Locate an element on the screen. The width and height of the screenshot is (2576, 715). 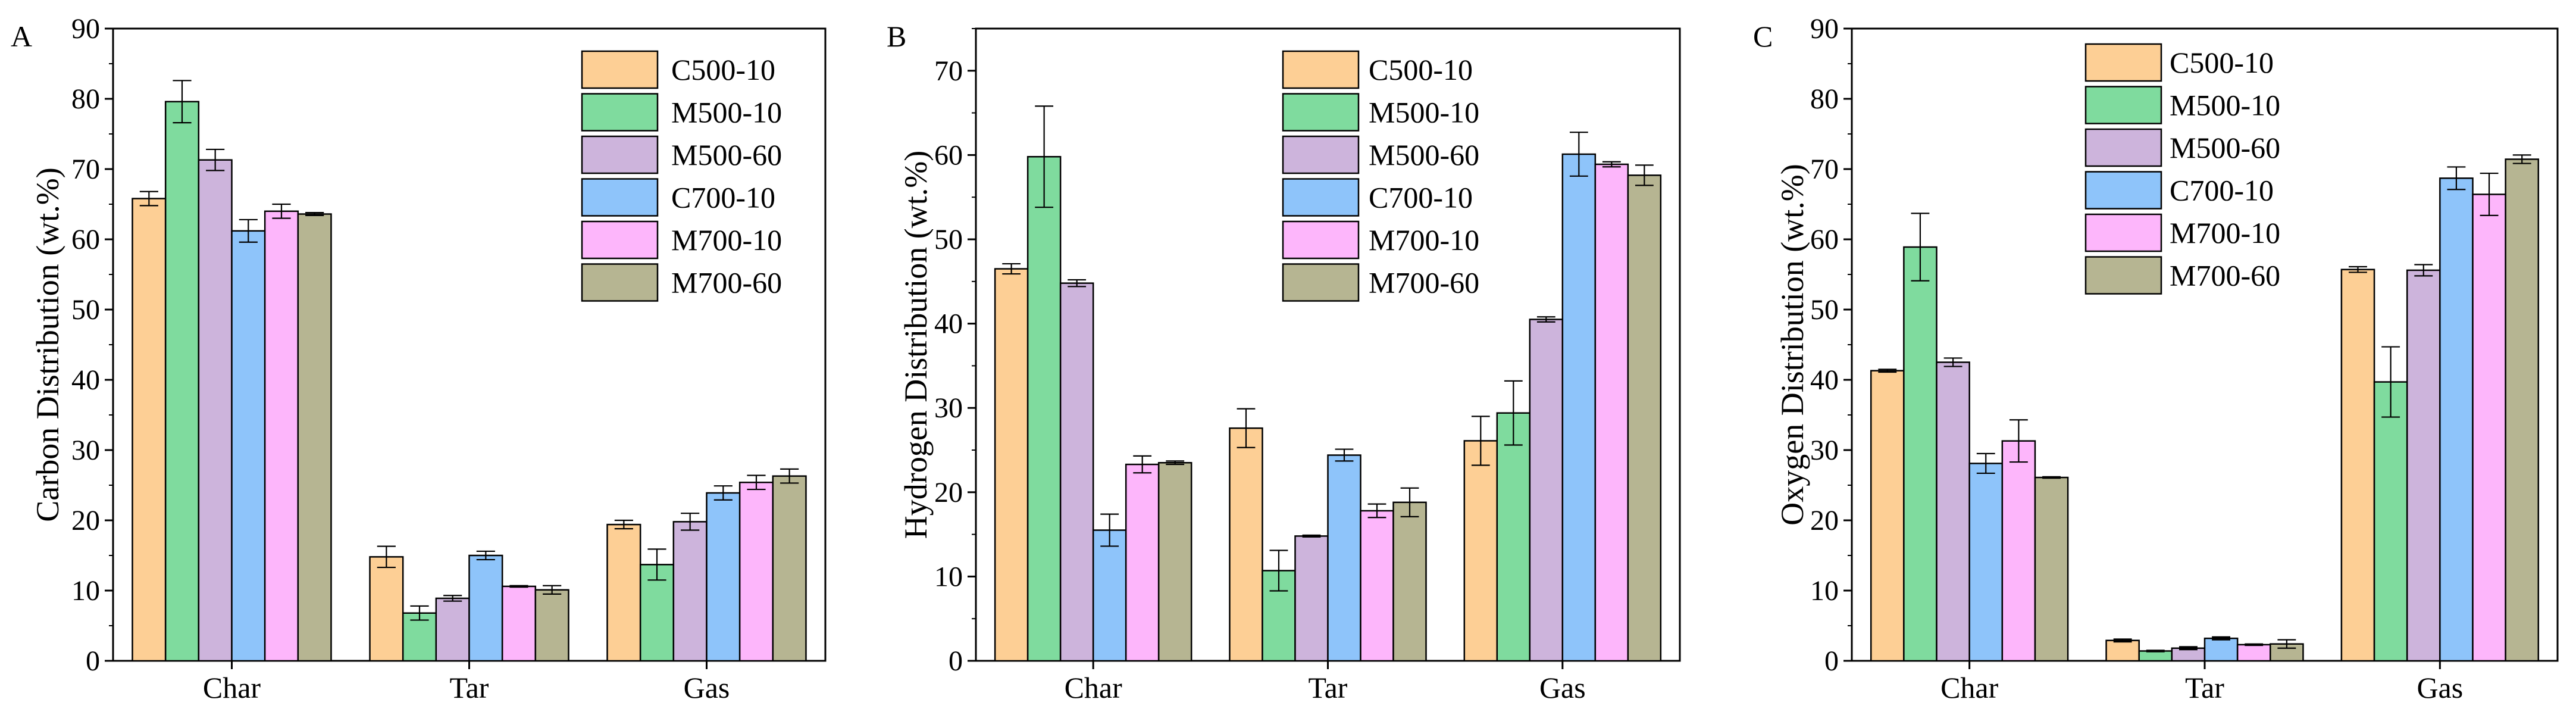
error-bar-m500-60-gas is located at coordinates (2423, 270).